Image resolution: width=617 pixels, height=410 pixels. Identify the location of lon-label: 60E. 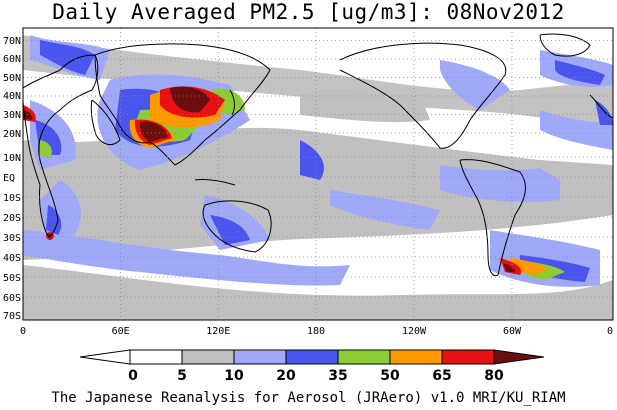
(121, 331).